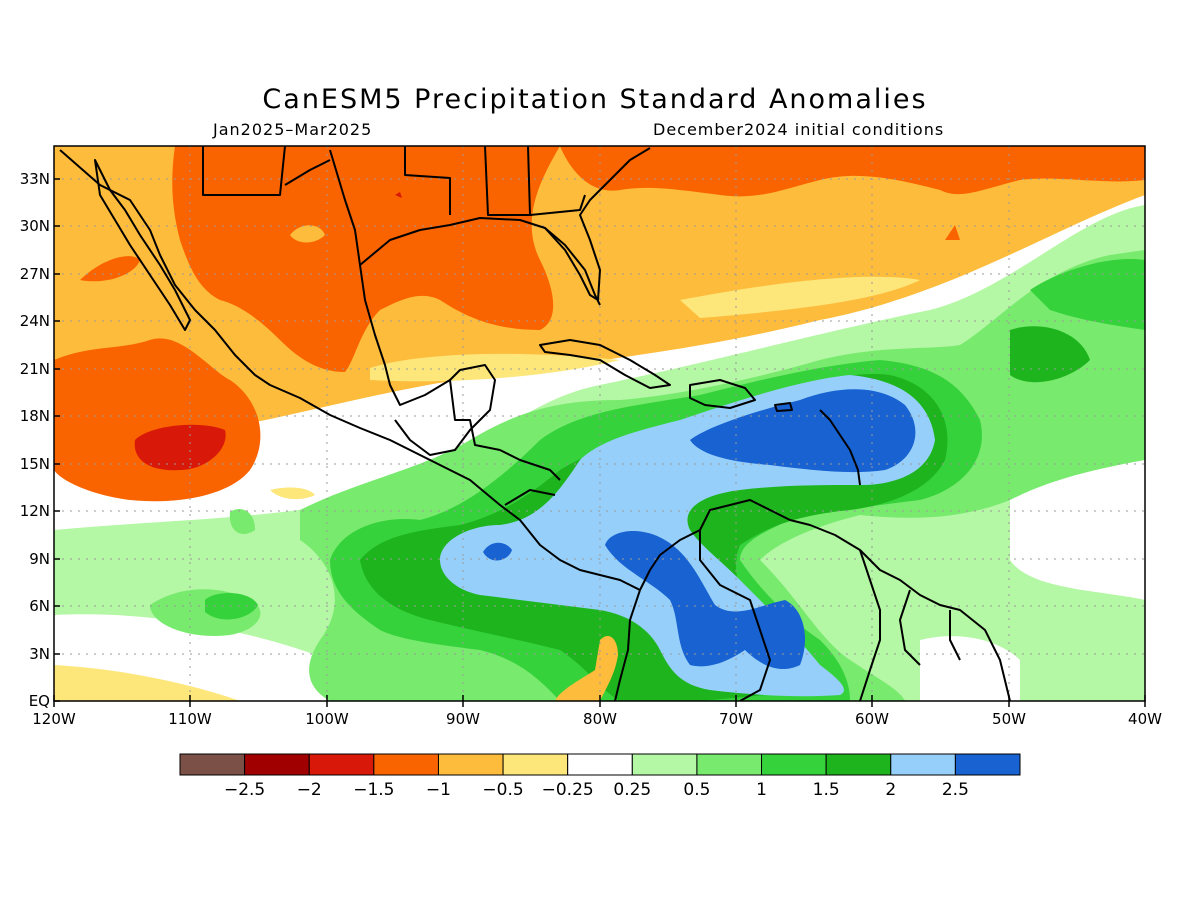 This screenshot has width=1200, height=900. Describe the element at coordinates (35, 179) in the screenshot. I see `lat-label: 33N` at that location.